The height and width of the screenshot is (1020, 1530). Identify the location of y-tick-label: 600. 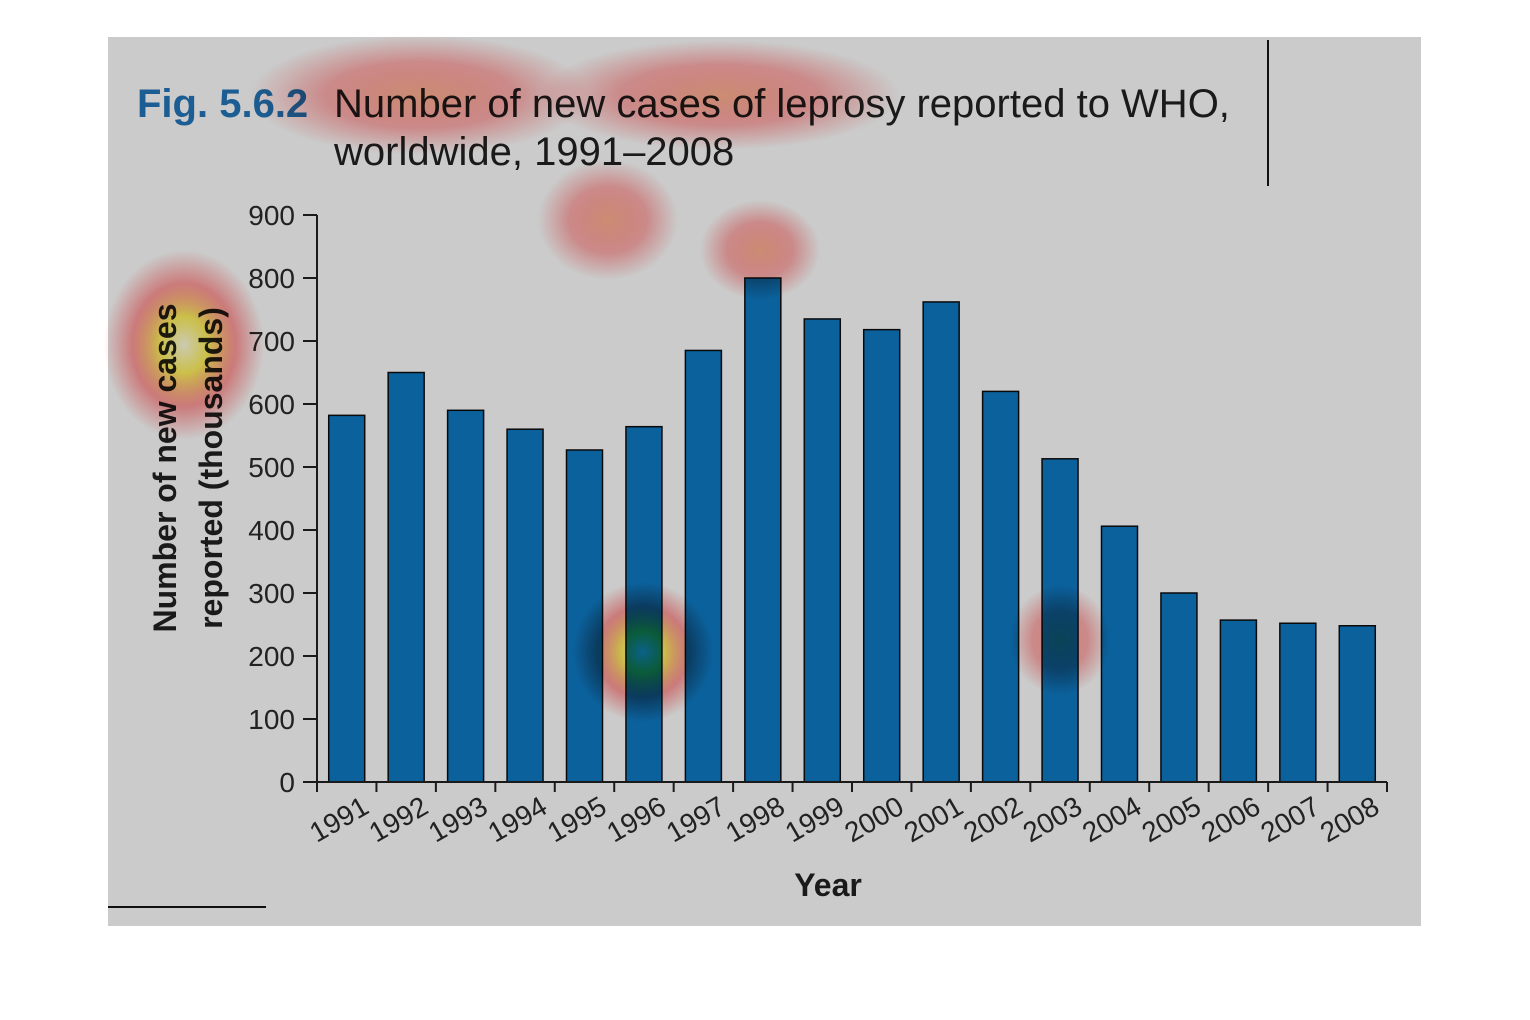
(271, 404).